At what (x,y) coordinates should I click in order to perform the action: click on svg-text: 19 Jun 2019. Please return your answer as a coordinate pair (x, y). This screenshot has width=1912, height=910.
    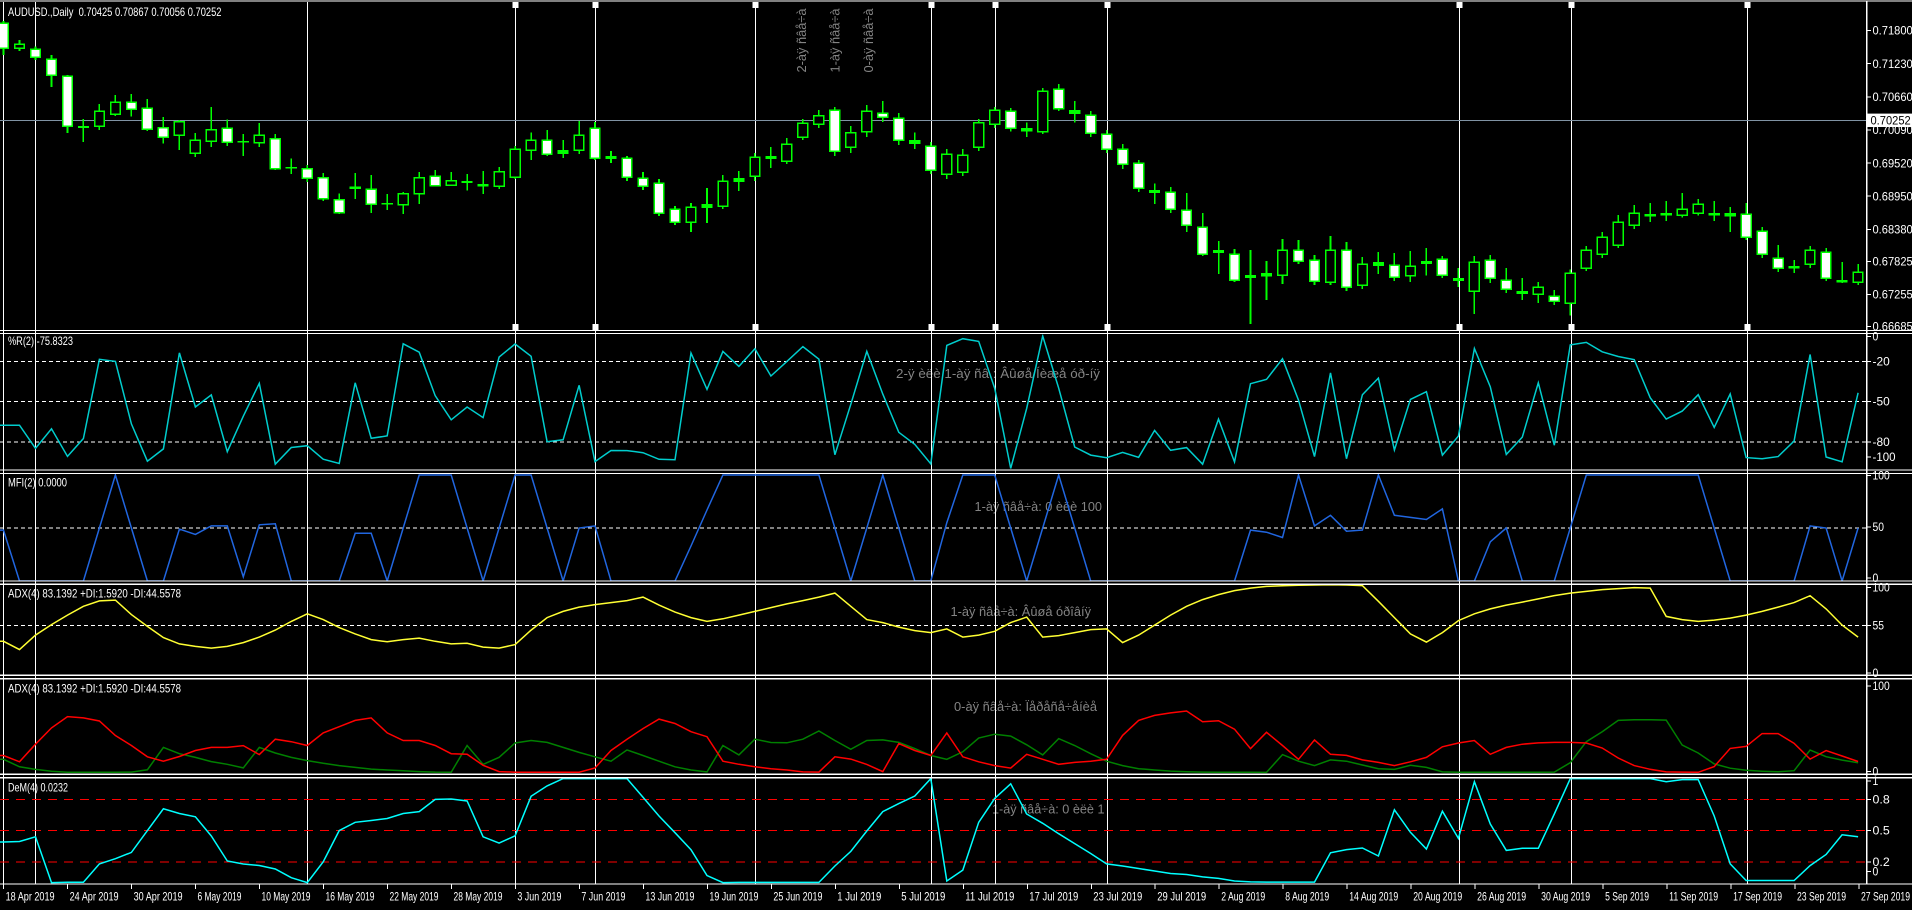
    Looking at the image, I should click on (733, 897).